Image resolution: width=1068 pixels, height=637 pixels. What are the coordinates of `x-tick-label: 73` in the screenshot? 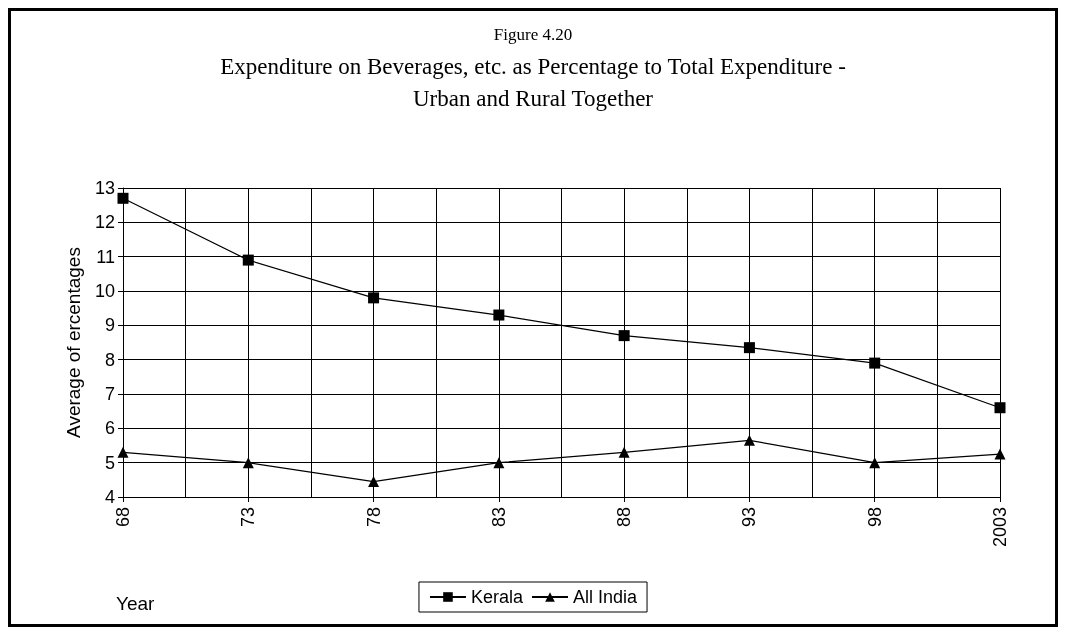 It's located at (248, 517).